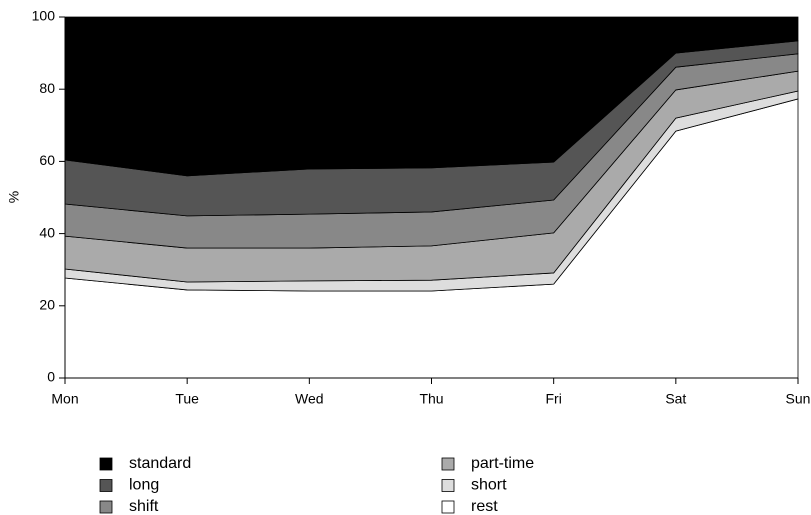 This screenshot has width=811, height=515. Describe the element at coordinates (502, 463) in the screenshot. I see `legend-label: part-time` at that location.